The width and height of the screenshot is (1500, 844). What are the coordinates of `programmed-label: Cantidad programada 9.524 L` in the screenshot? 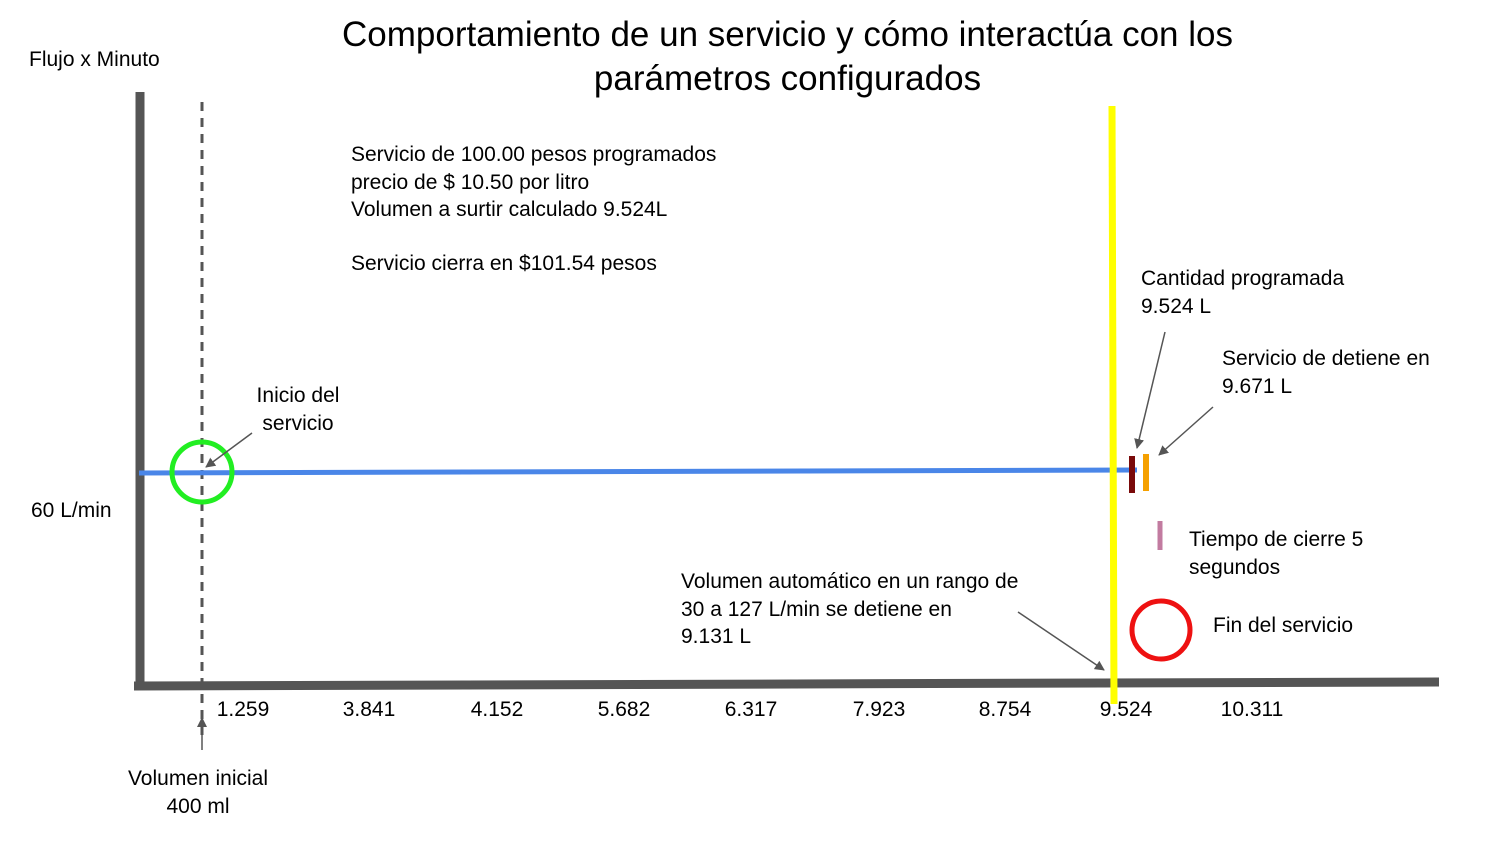 It's located at (1242, 292).